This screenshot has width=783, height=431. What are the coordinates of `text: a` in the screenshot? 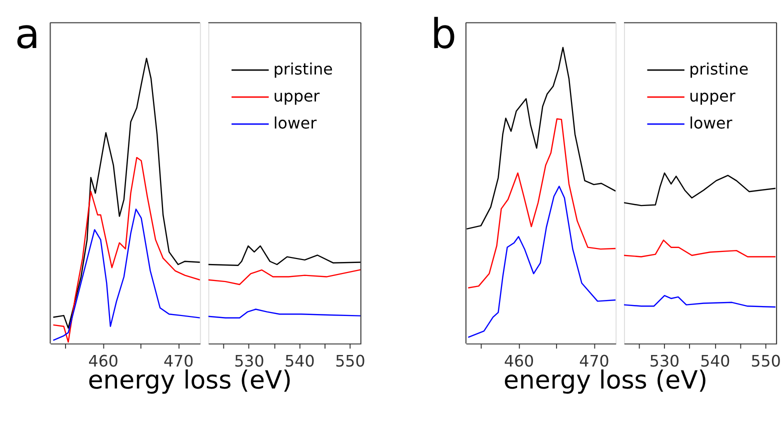 It's located at (27, 34).